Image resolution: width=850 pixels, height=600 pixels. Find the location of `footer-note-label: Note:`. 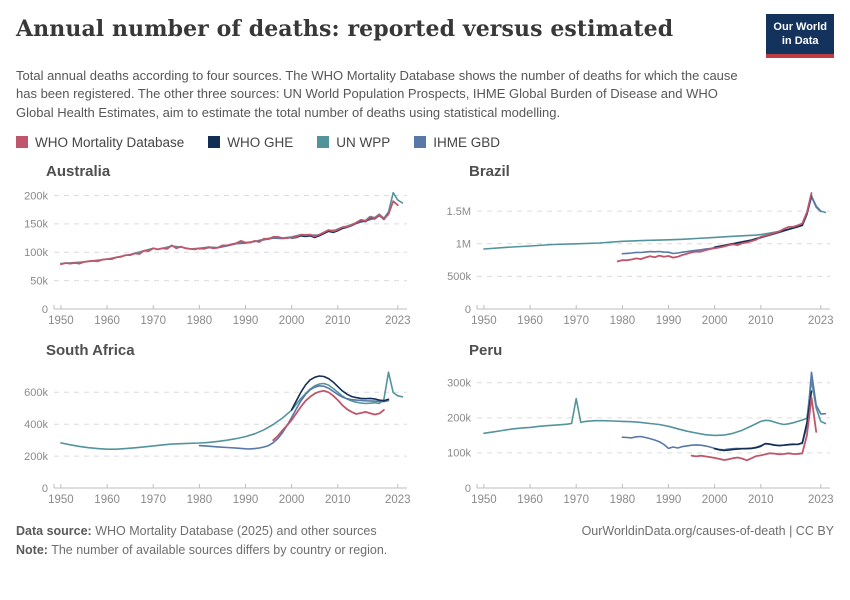

footer-note-label: Note: is located at coordinates (32, 550).